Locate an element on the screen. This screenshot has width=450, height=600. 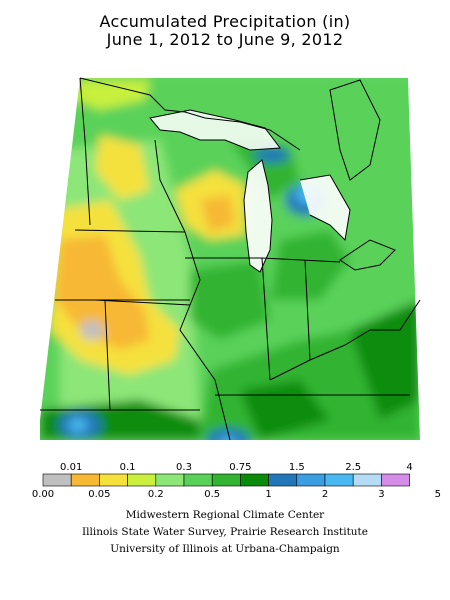
map-title: Accumulated Precipitation (in) is located at coordinates (225, 21).